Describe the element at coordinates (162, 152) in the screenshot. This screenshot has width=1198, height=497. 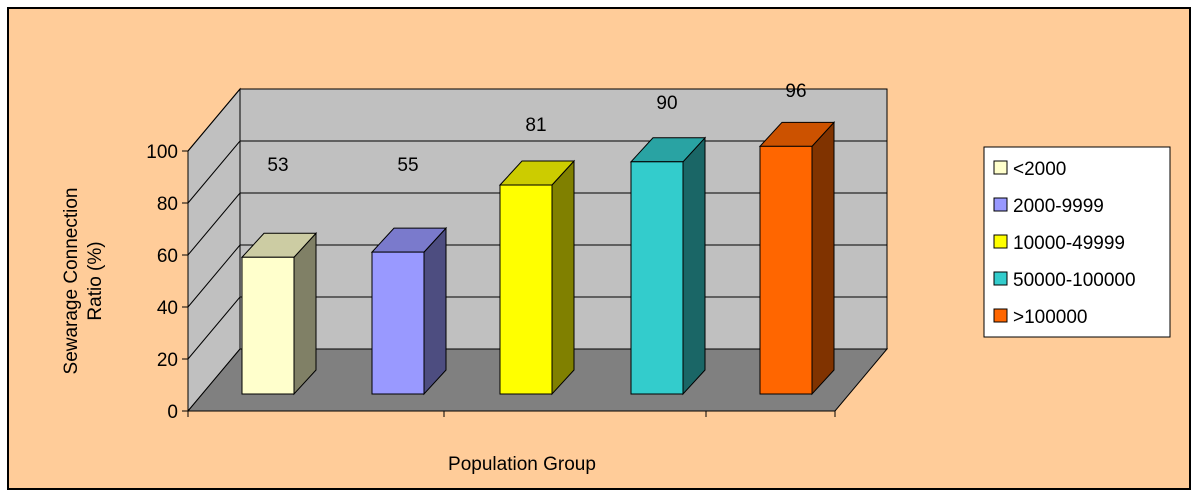
I see `y-tick-label: 100` at that location.